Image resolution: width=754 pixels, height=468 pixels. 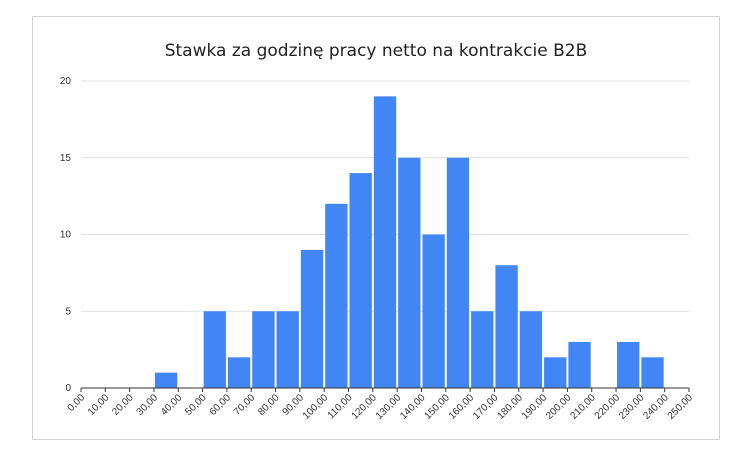 What do you see at coordinates (656, 407) in the screenshot?
I see `x-tick-label: 240,00` at bounding box center [656, 407].